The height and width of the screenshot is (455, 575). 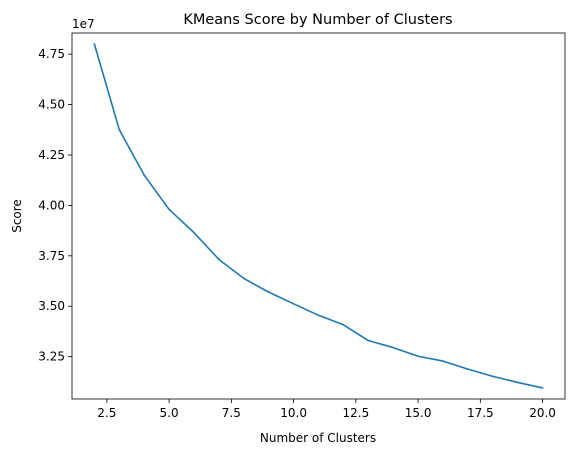 I want to click on x-tick-label: 7.5, so click(x=231, y=413).